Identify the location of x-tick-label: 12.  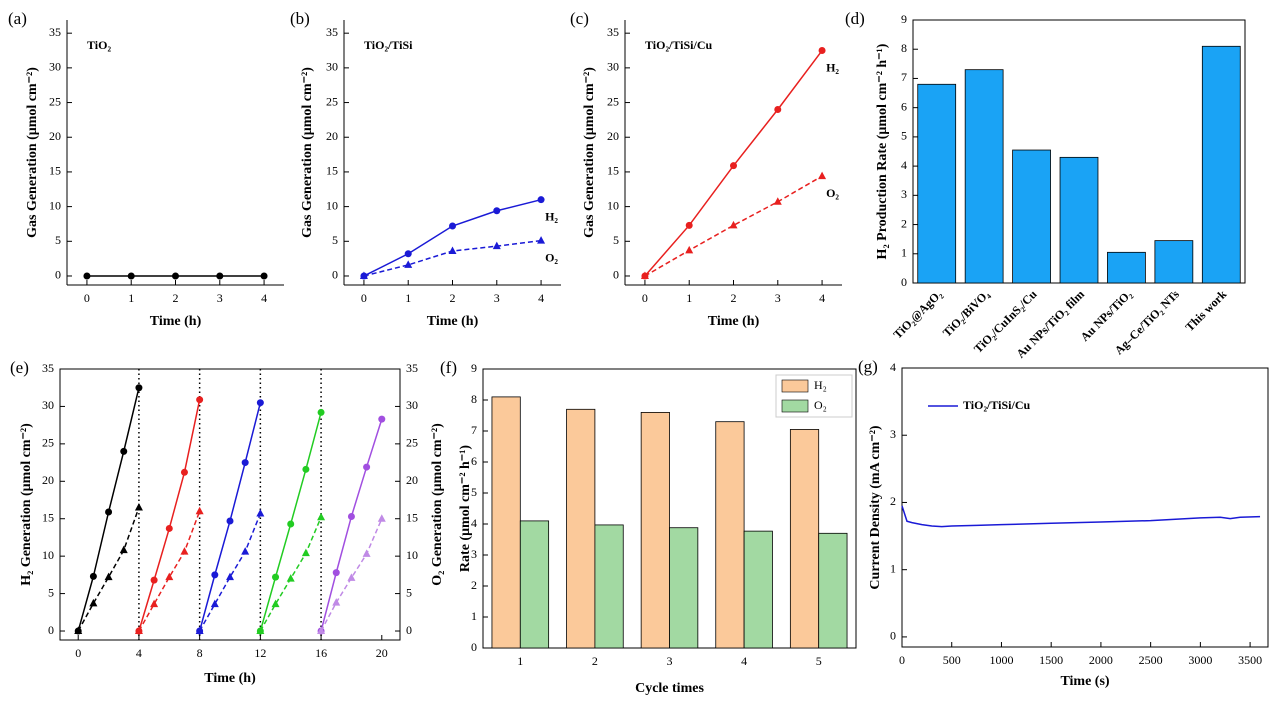
(260, 653).